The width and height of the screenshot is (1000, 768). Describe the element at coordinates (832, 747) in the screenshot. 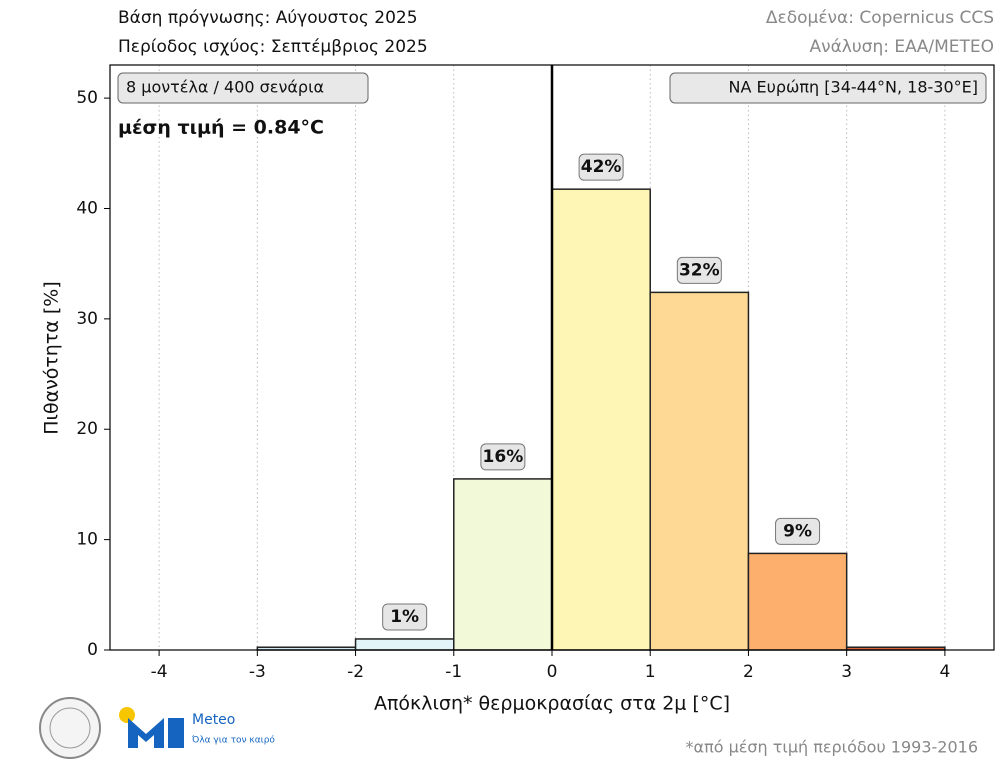

I see `footnote: *από μέση τιμή περιόδου 1993-2016` at that location.